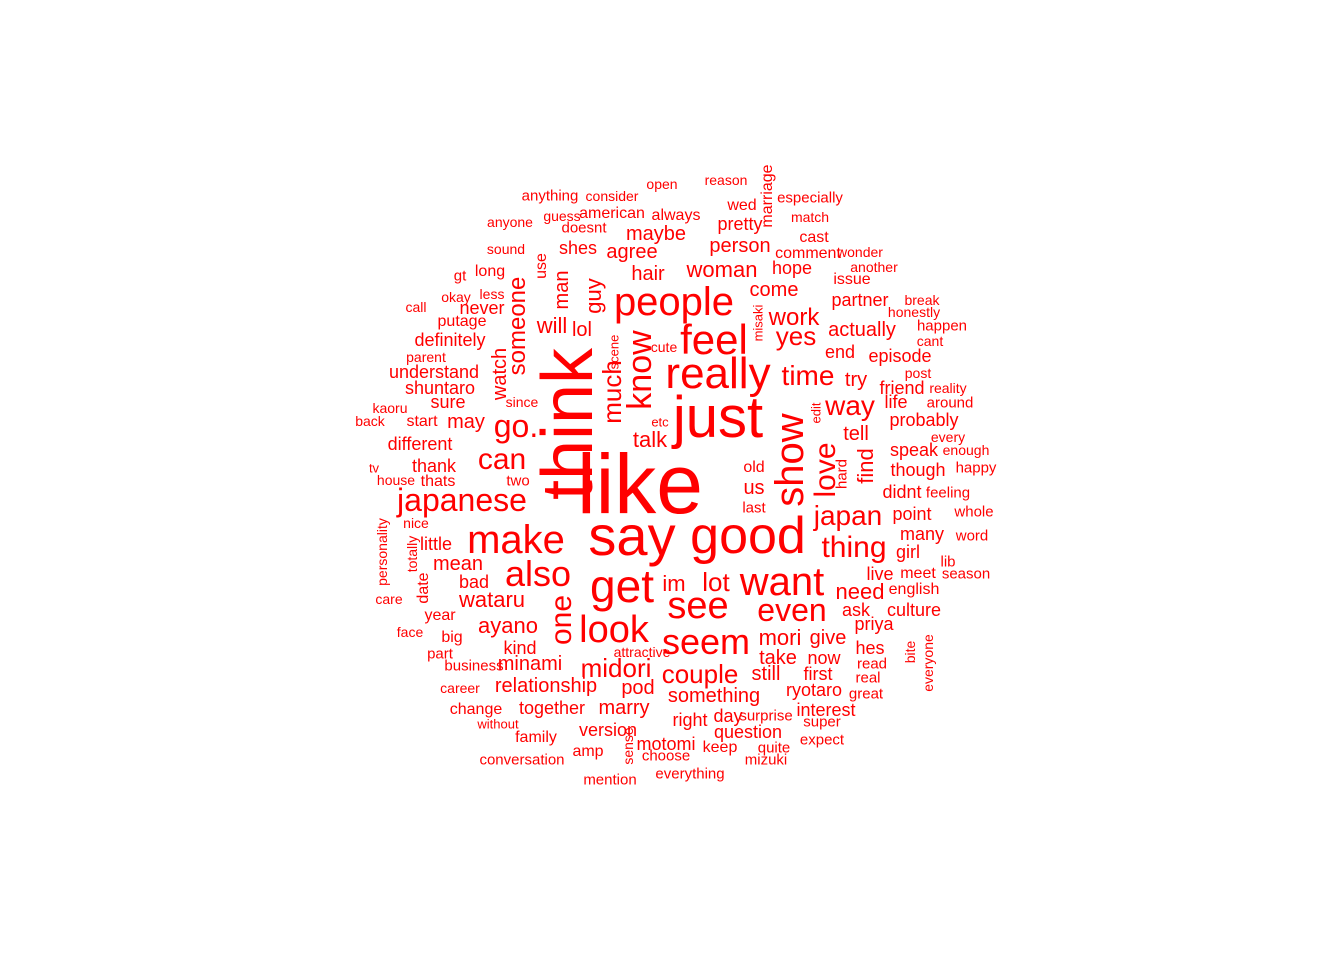 This screenshot has width=1344, height=960. I want to click on word-doesnt: doesnt, so click(584, 228).